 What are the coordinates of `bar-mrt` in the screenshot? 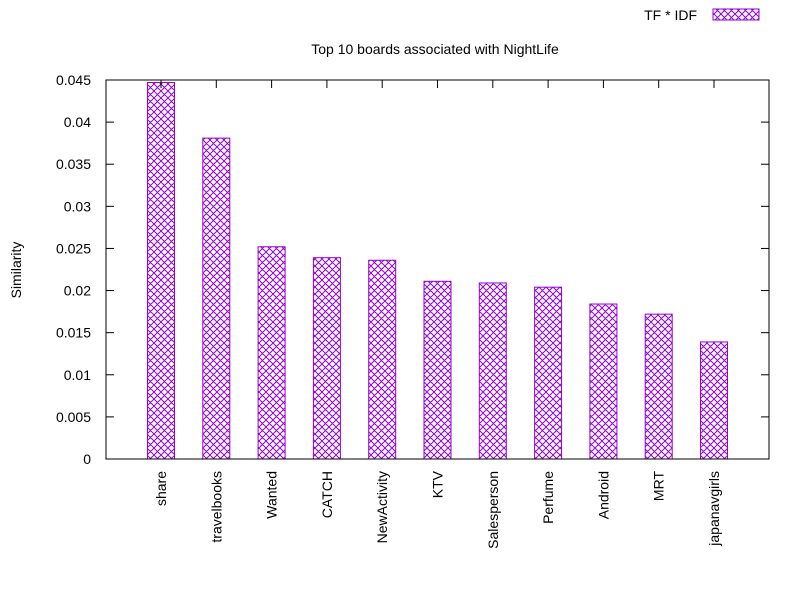 It's located at (658, 386).